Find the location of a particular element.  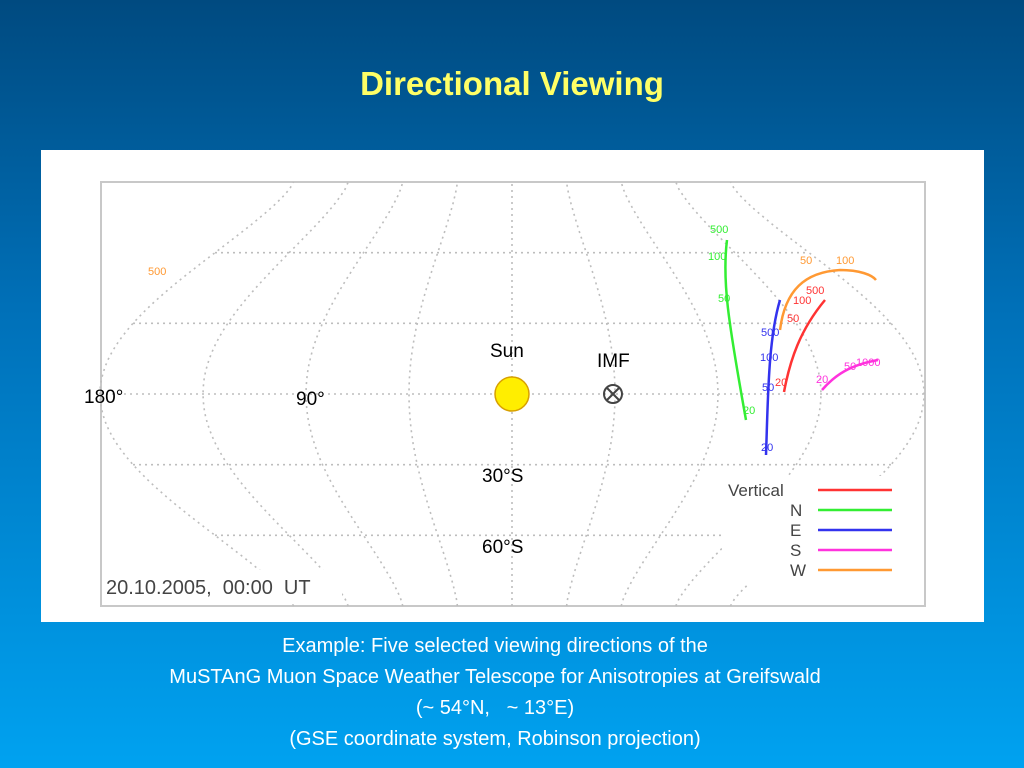

lat-label: 60°S is located at coordinates (502, 547).